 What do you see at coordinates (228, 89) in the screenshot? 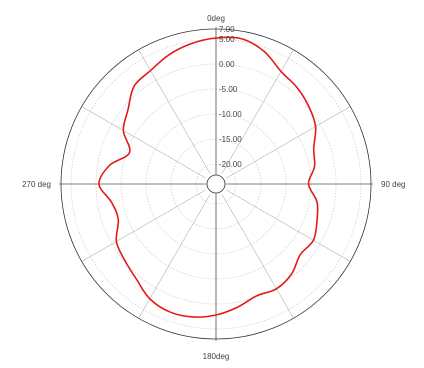
I see `radial-tick-label: -5.00` at bounding box center [228, 89].